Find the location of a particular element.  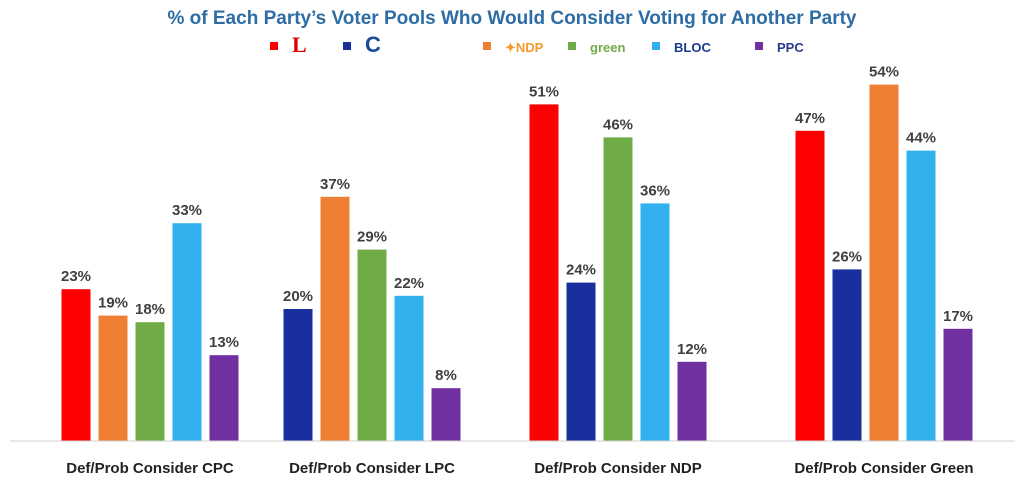

data-label: 44% is located at coordinates (921, 138).